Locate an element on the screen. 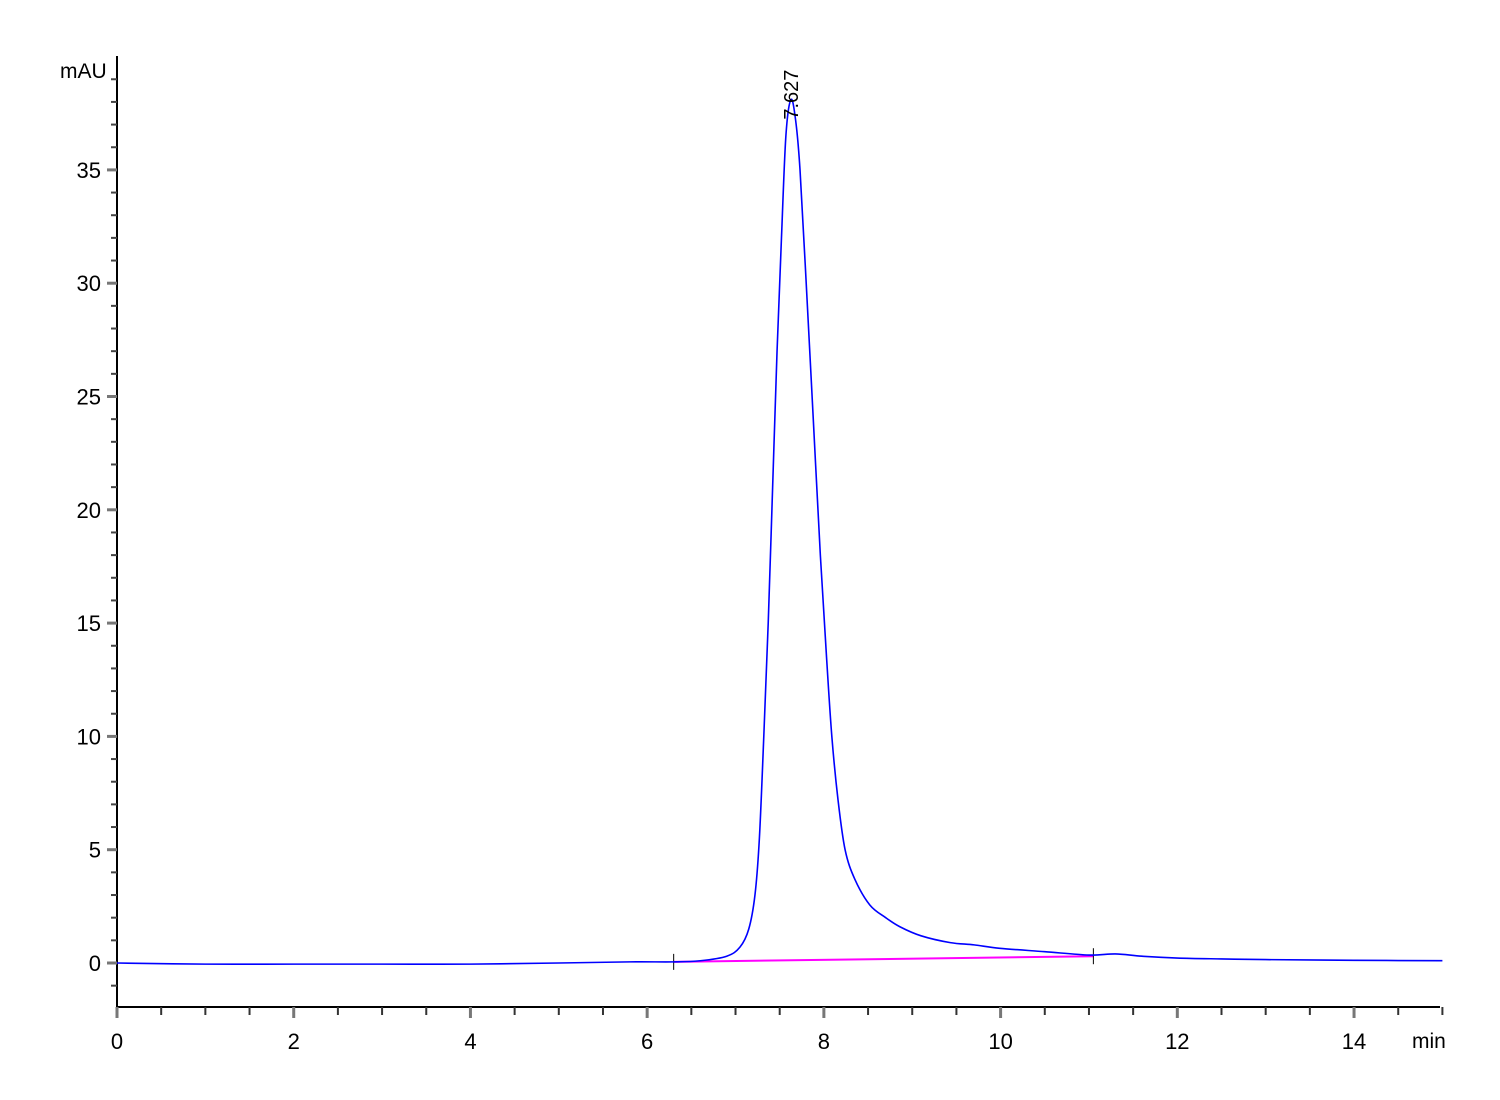  y-ticks: 0 5 10 15 20 25 30 35 is located at coordinates (97, 532).